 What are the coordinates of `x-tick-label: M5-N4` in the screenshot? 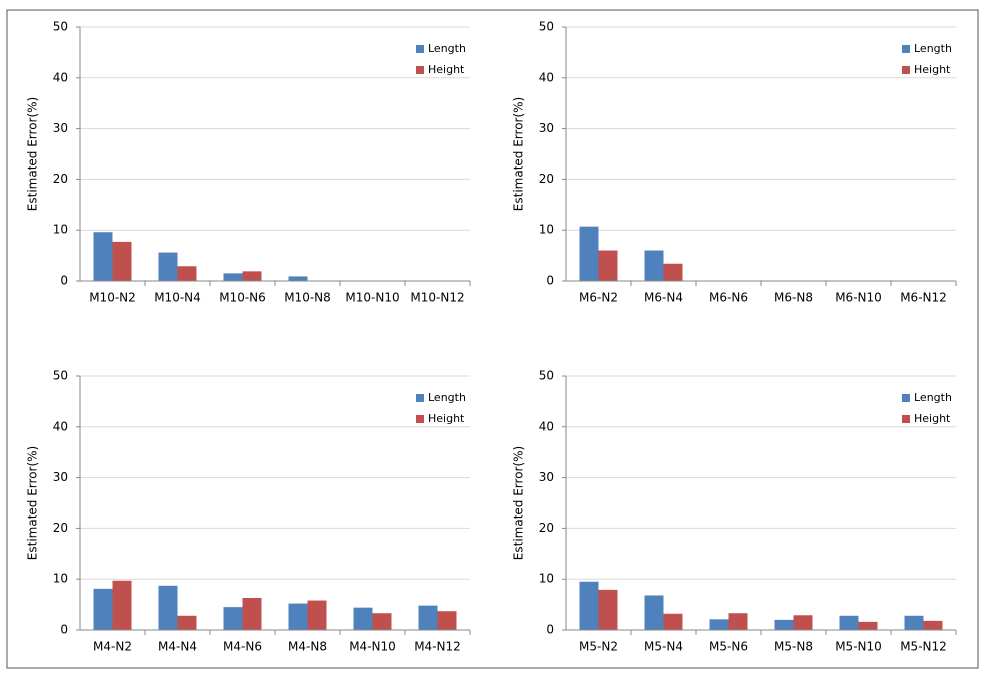 It's located at (663, 647).